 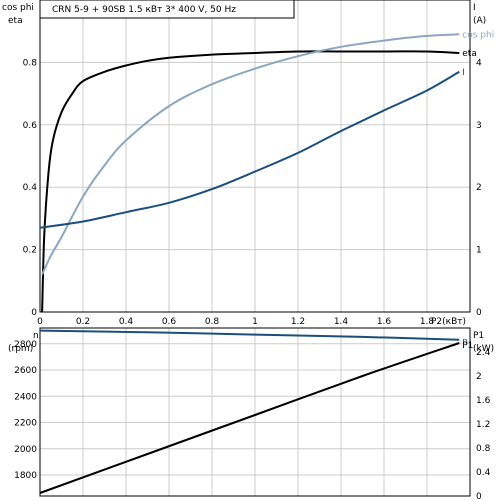 What do you see at coordinates (478, 35) in the screenshot?
I see `series-label-cos-phi: cos phi` at bounding box center [478, 35].